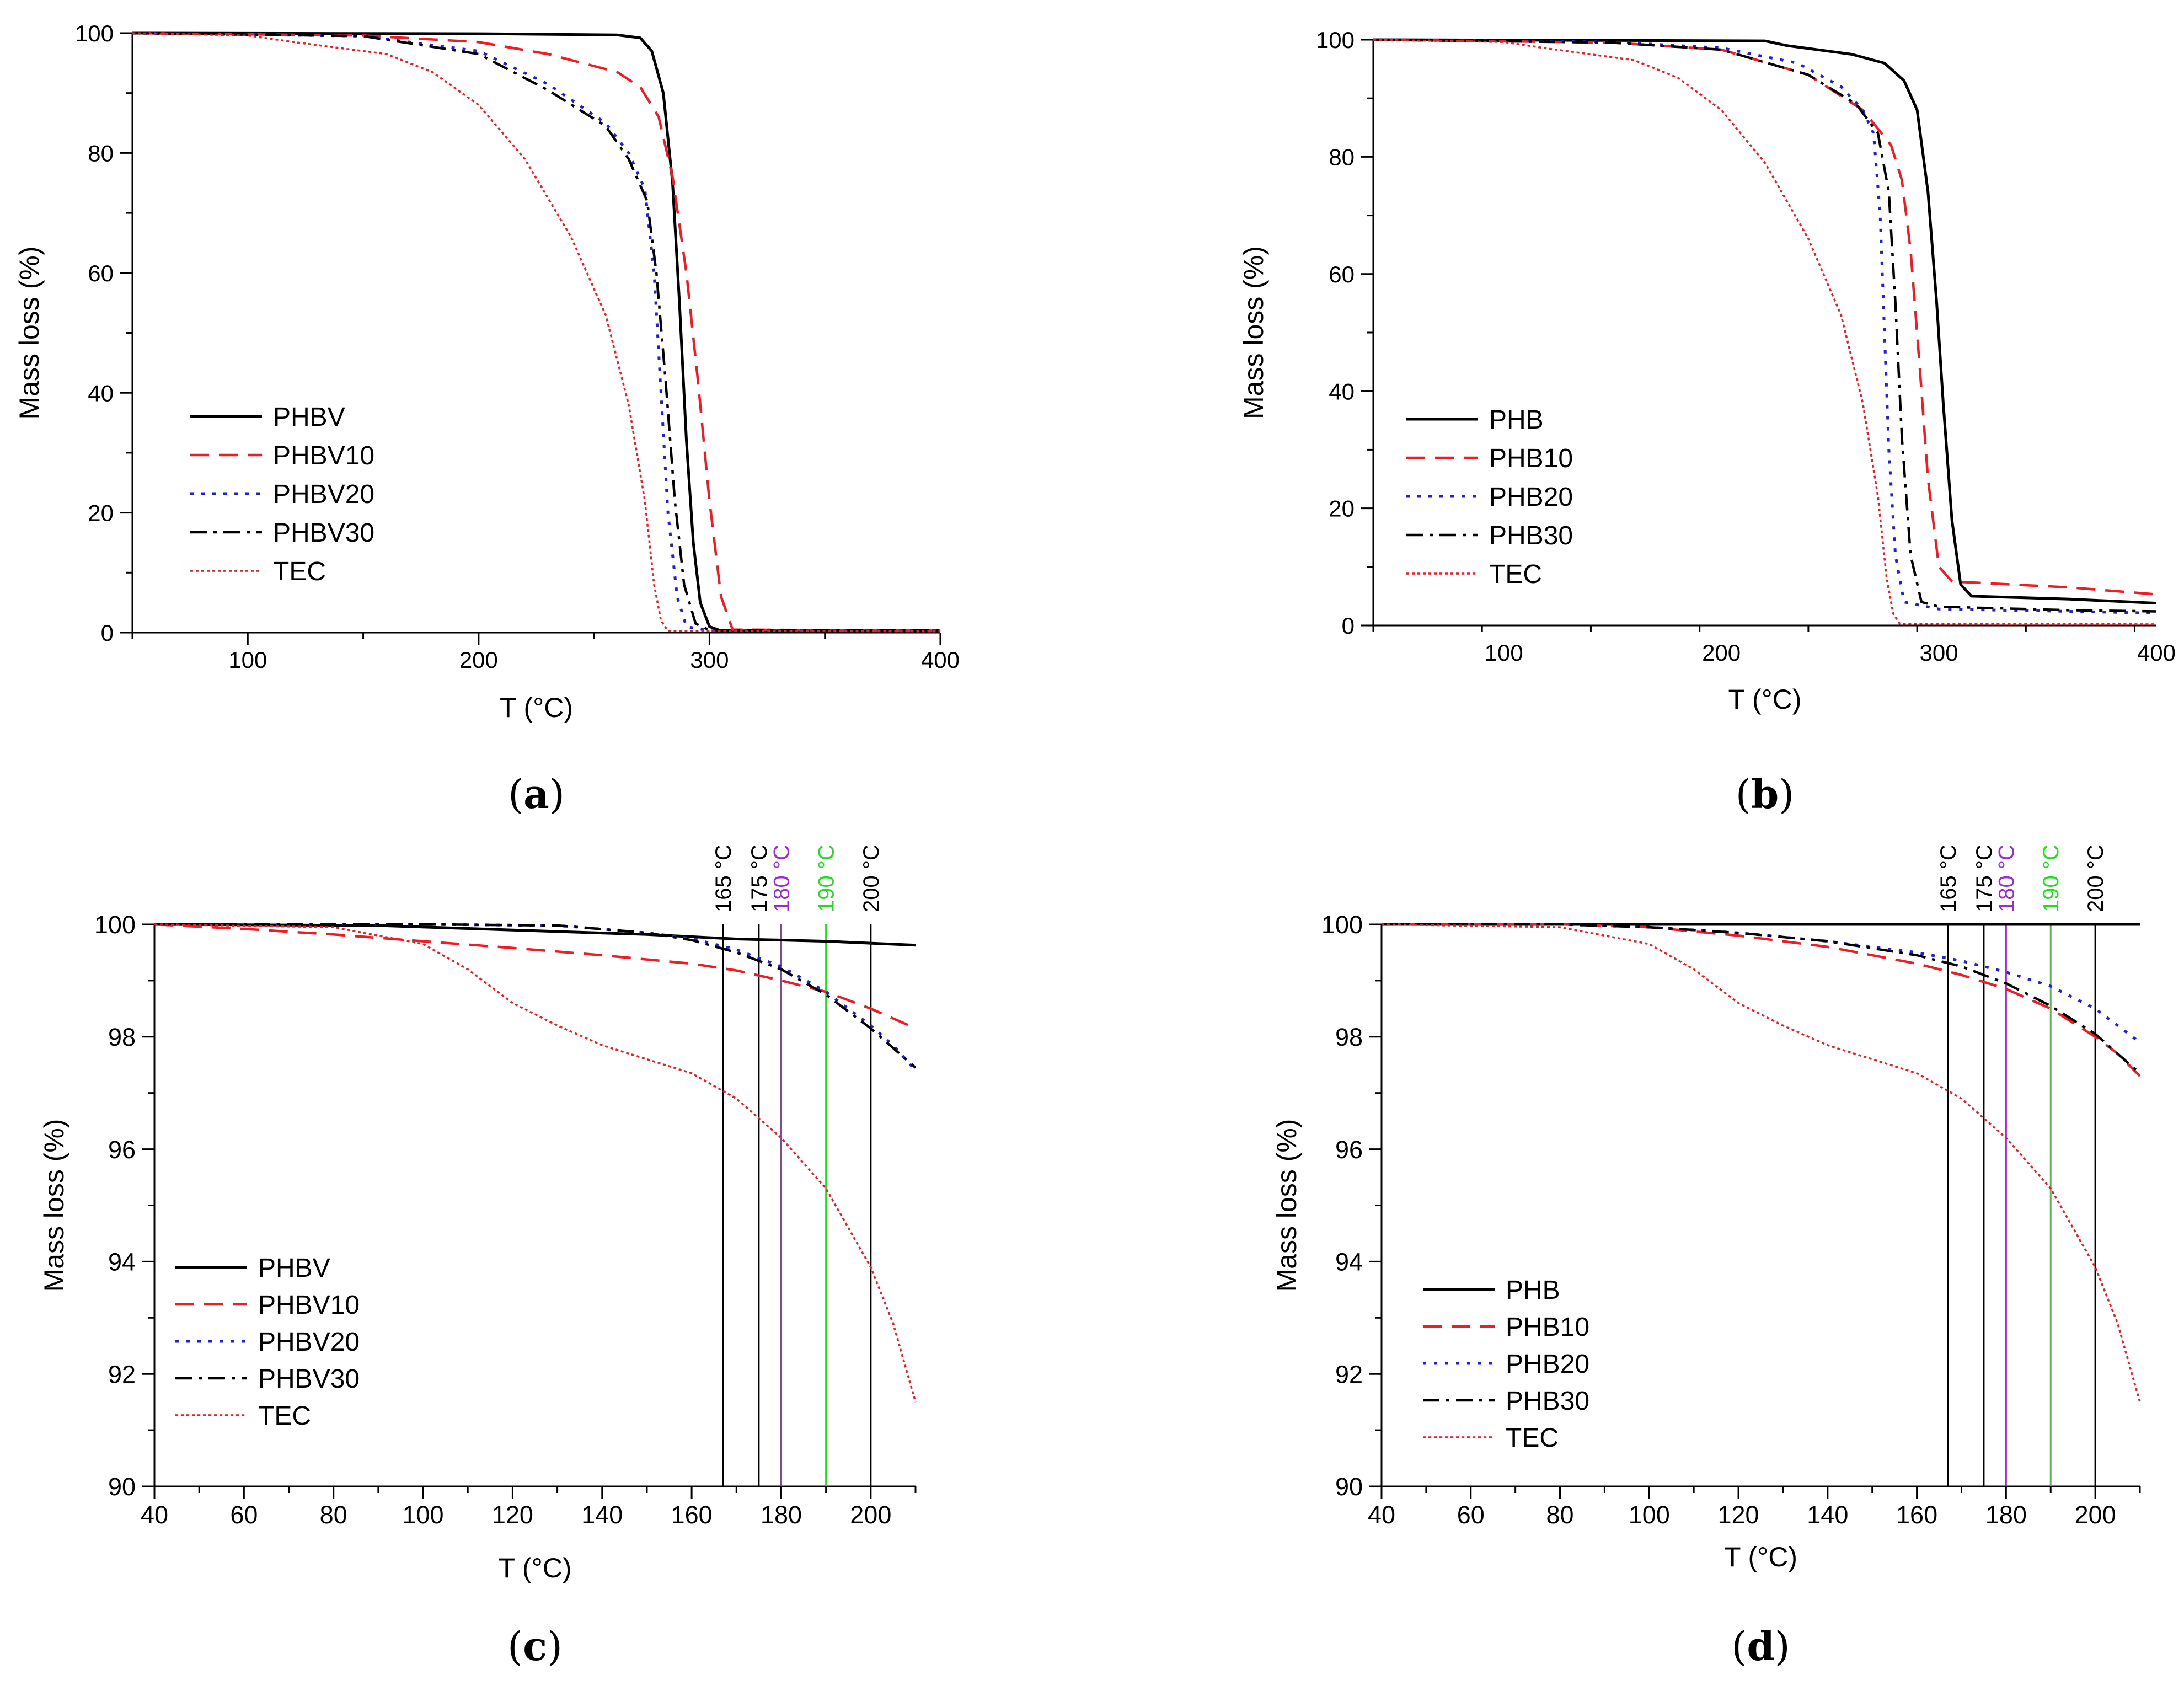 This screenshot has width=2184, height=1691. What do you see at coordinates (535, 1646) in the screenshot?
I see `panel-label: (c)` at bounding box center [535, 1646].